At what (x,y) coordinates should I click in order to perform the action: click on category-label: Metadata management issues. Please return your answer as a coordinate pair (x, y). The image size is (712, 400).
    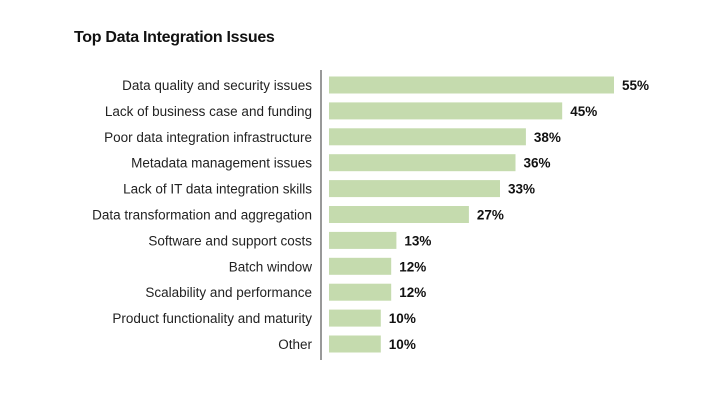
    Looking at the image, I should click on (221, 163).